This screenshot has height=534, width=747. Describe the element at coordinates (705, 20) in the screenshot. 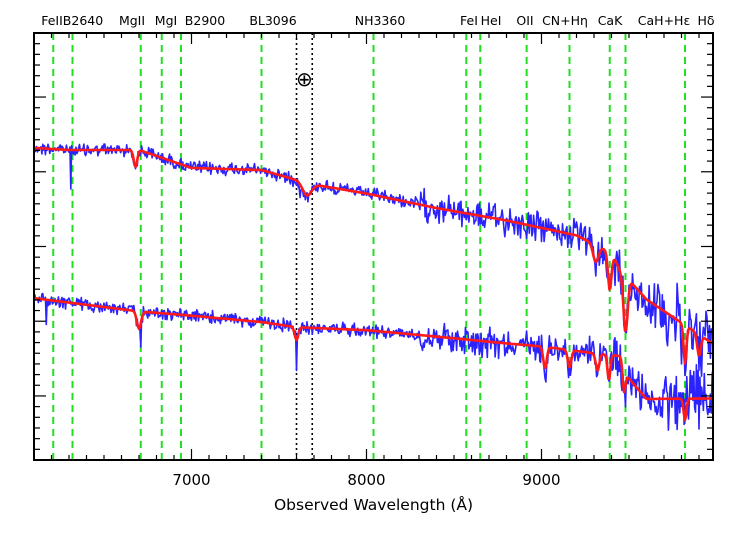

I see `emission-line-label: Hδ` at that location.